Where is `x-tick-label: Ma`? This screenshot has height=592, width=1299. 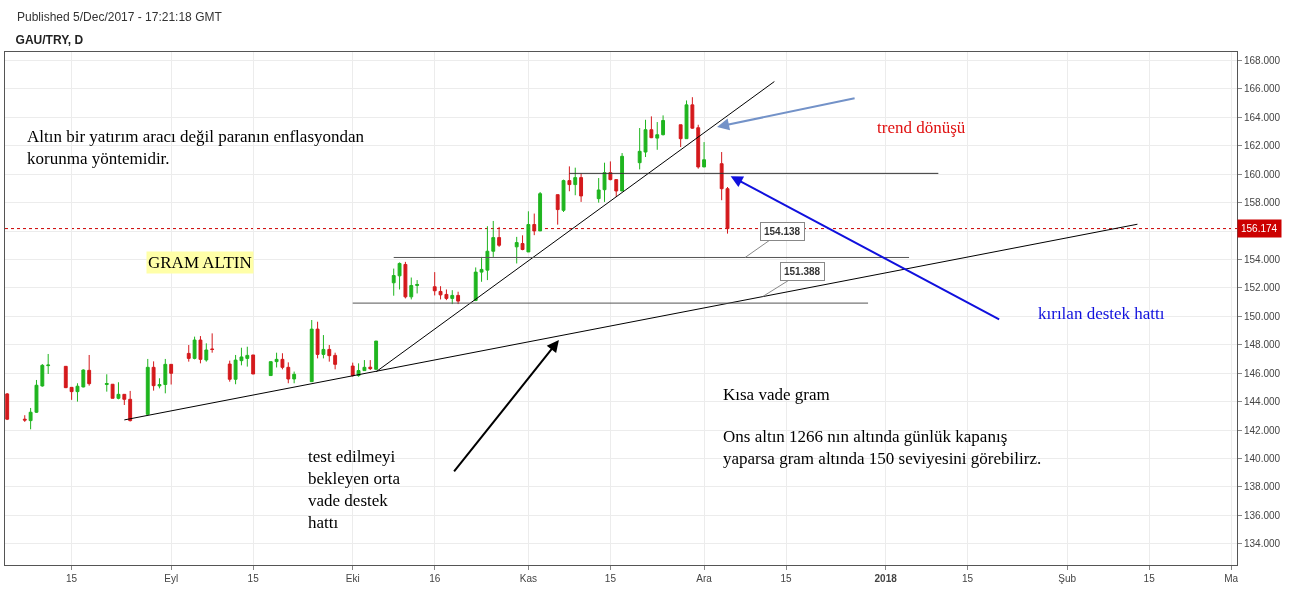
x-tick-label: Ma is located at coordinates (1231, 578).